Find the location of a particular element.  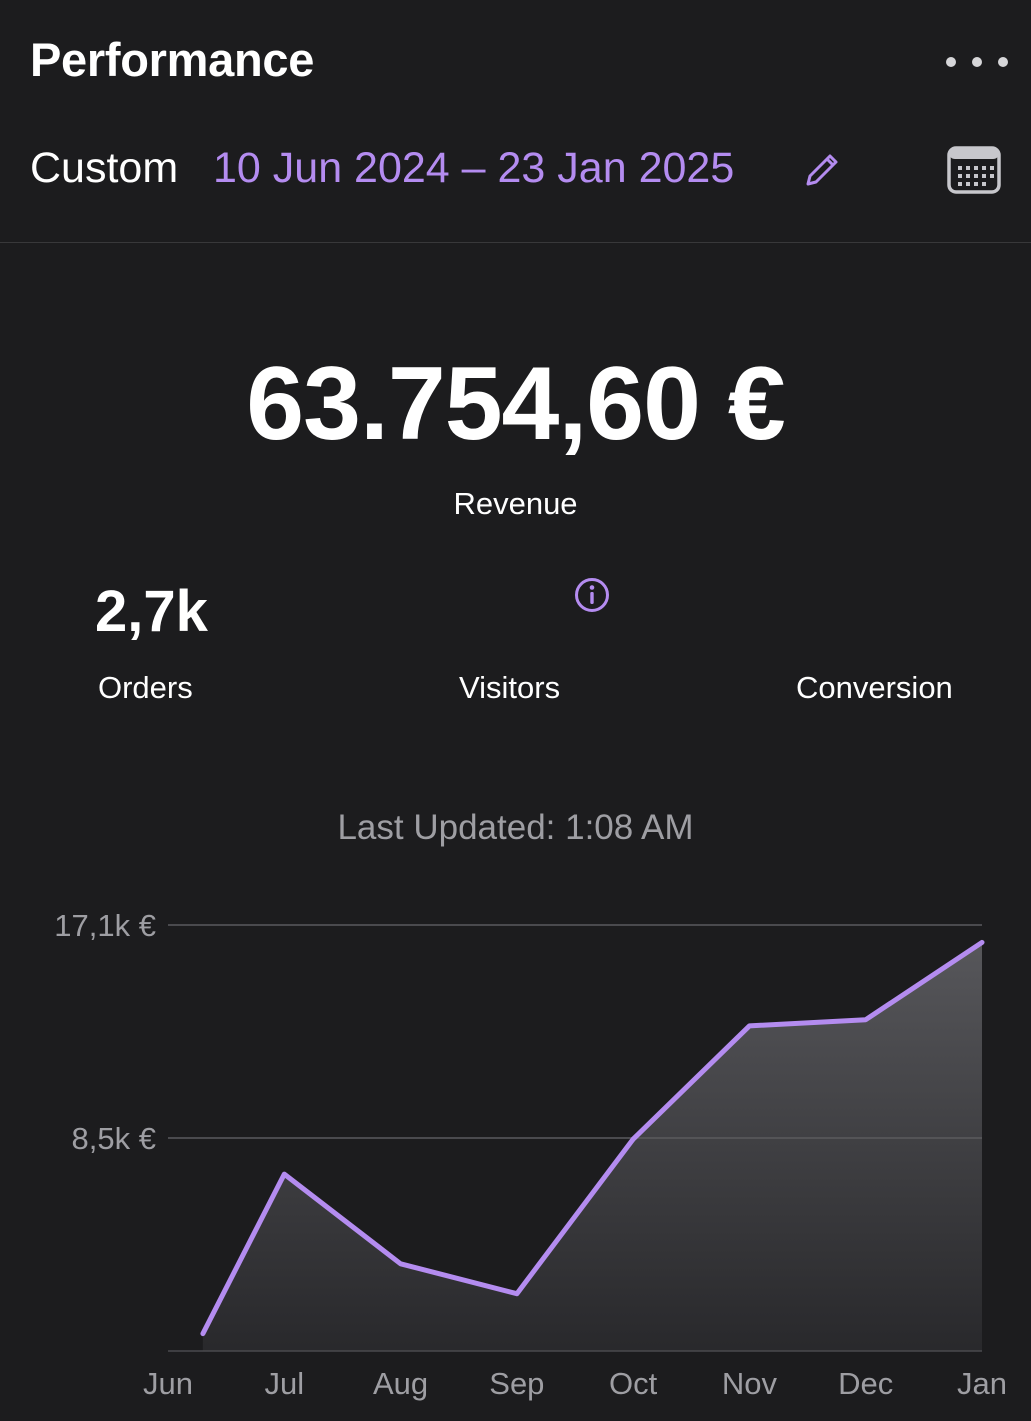

revenue-value: 63.754,60 € is located at coordinates (515, 404).